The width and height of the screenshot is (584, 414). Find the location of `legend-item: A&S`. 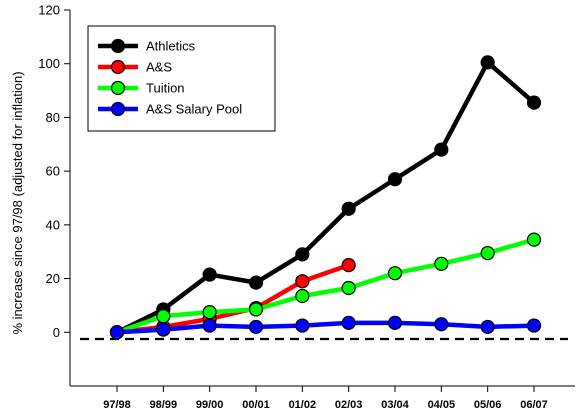

legend-item: A&S is located at coordinates (135, 67).